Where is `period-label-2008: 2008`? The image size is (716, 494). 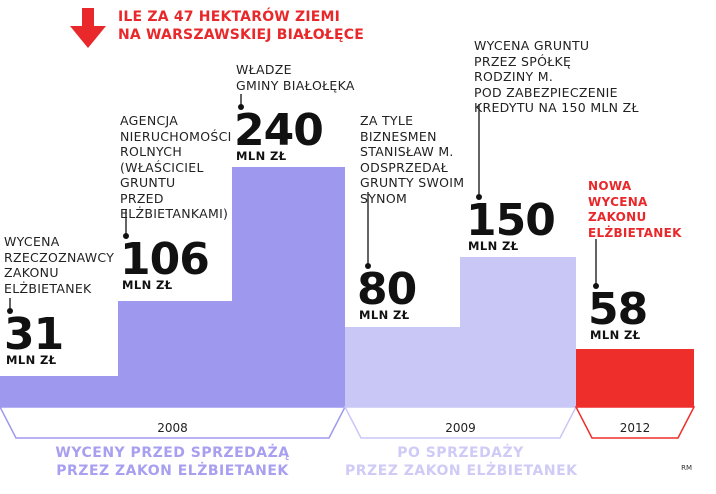
period-label-2008: 2008 is located at coordinates (172, 428).